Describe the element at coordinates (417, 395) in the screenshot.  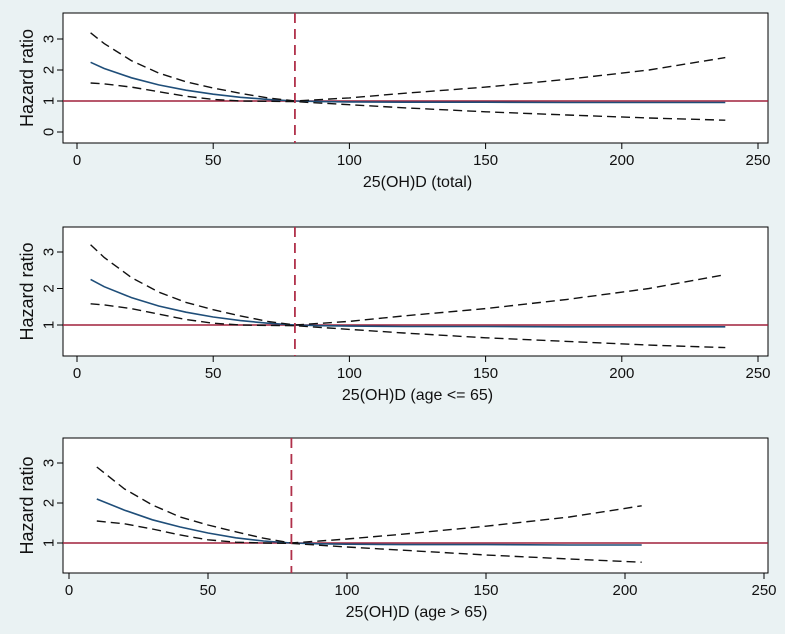
I see `x-axis-label: 25(OH)D (age <= 65)` at that location.